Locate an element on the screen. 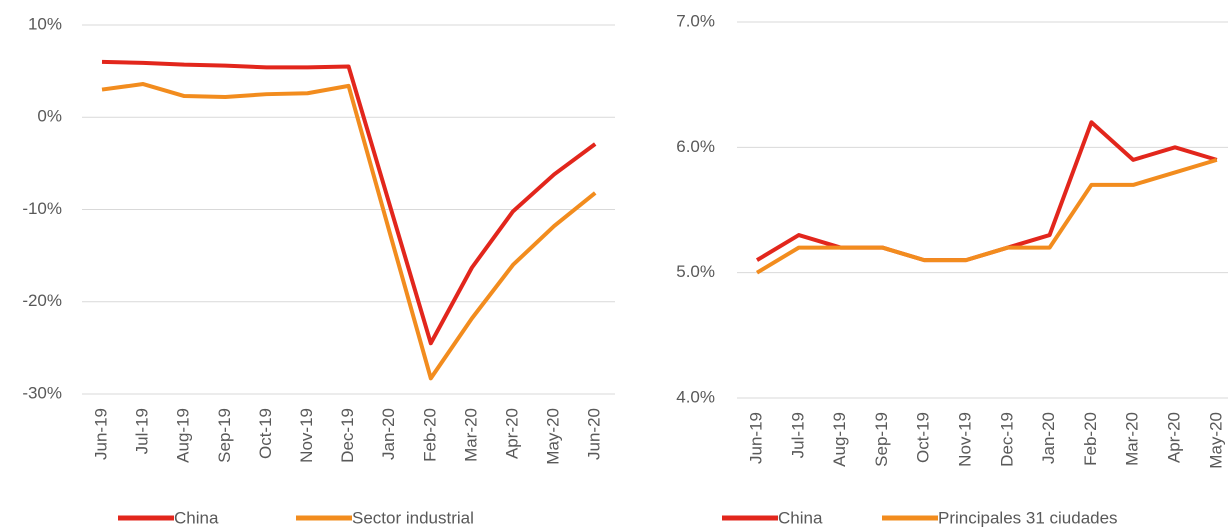 The image size is (1228, 530). y-tick-label: 7.0% is located at coordinates (695, 20).